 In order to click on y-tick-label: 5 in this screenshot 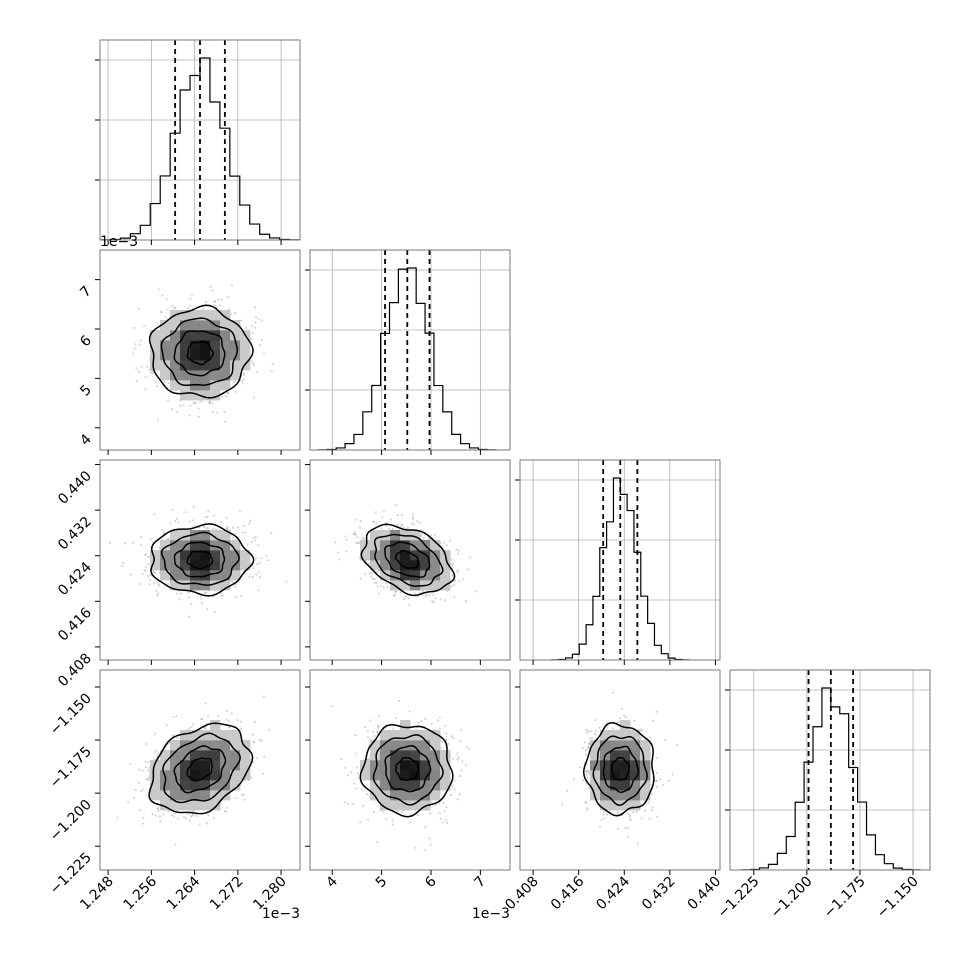, I will do `click(86, 391)`.